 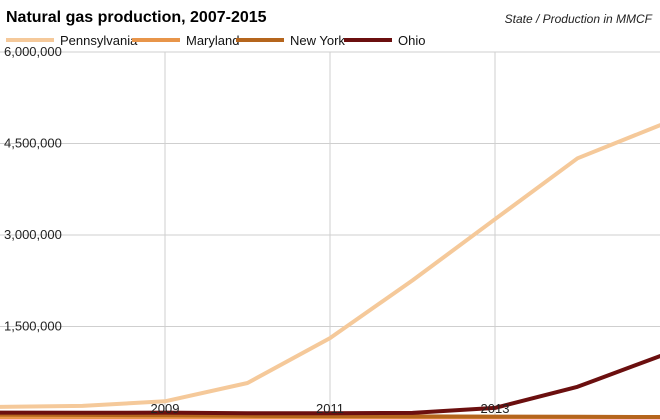 I want to click on legend: Pennsylvania Maryland New York Ohio, so click(x=215, y=40).